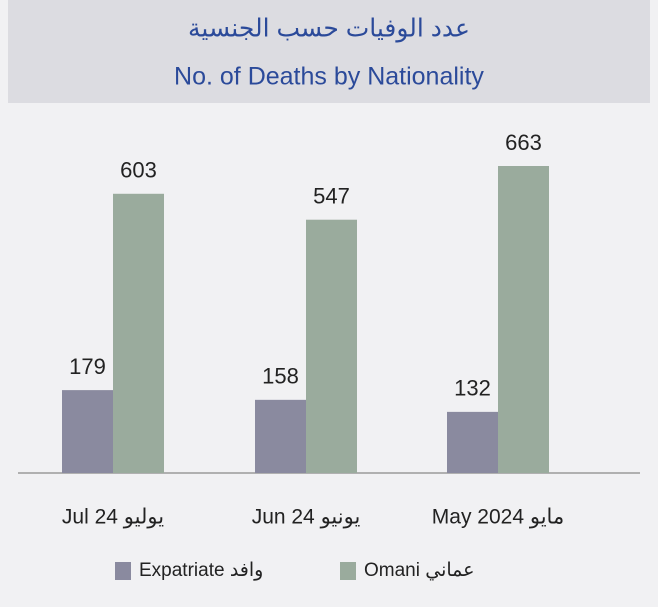 The height and width of the screenshot is (612, 658). Describe the element at coordinates (329, 29) in the screenshot. I see `chart-title: عدد الوفيات حسب الجنسية` at that location.